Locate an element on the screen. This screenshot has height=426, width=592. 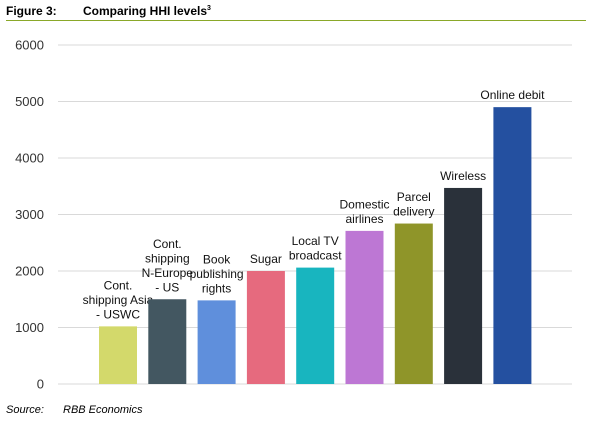
category-label-8: Wireless is located at coordinates (463, 176).